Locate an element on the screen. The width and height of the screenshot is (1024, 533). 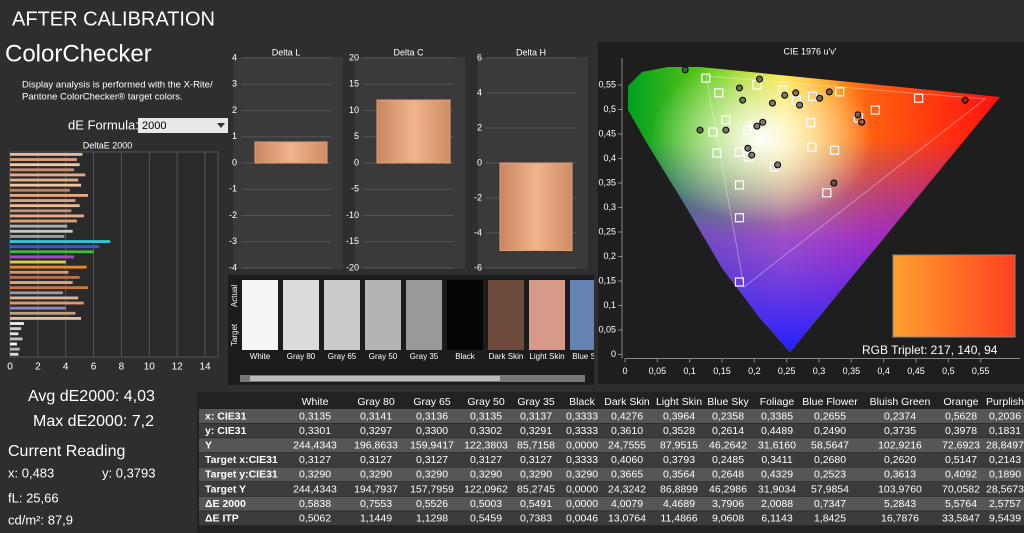
table-cell: 0,4060 is located at coordinates (627, 460).